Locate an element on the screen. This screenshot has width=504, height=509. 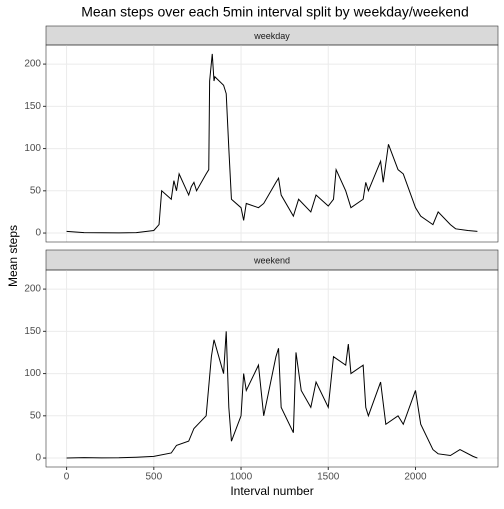
x-tick-label: 1500 is located at coordinates (328, 477).